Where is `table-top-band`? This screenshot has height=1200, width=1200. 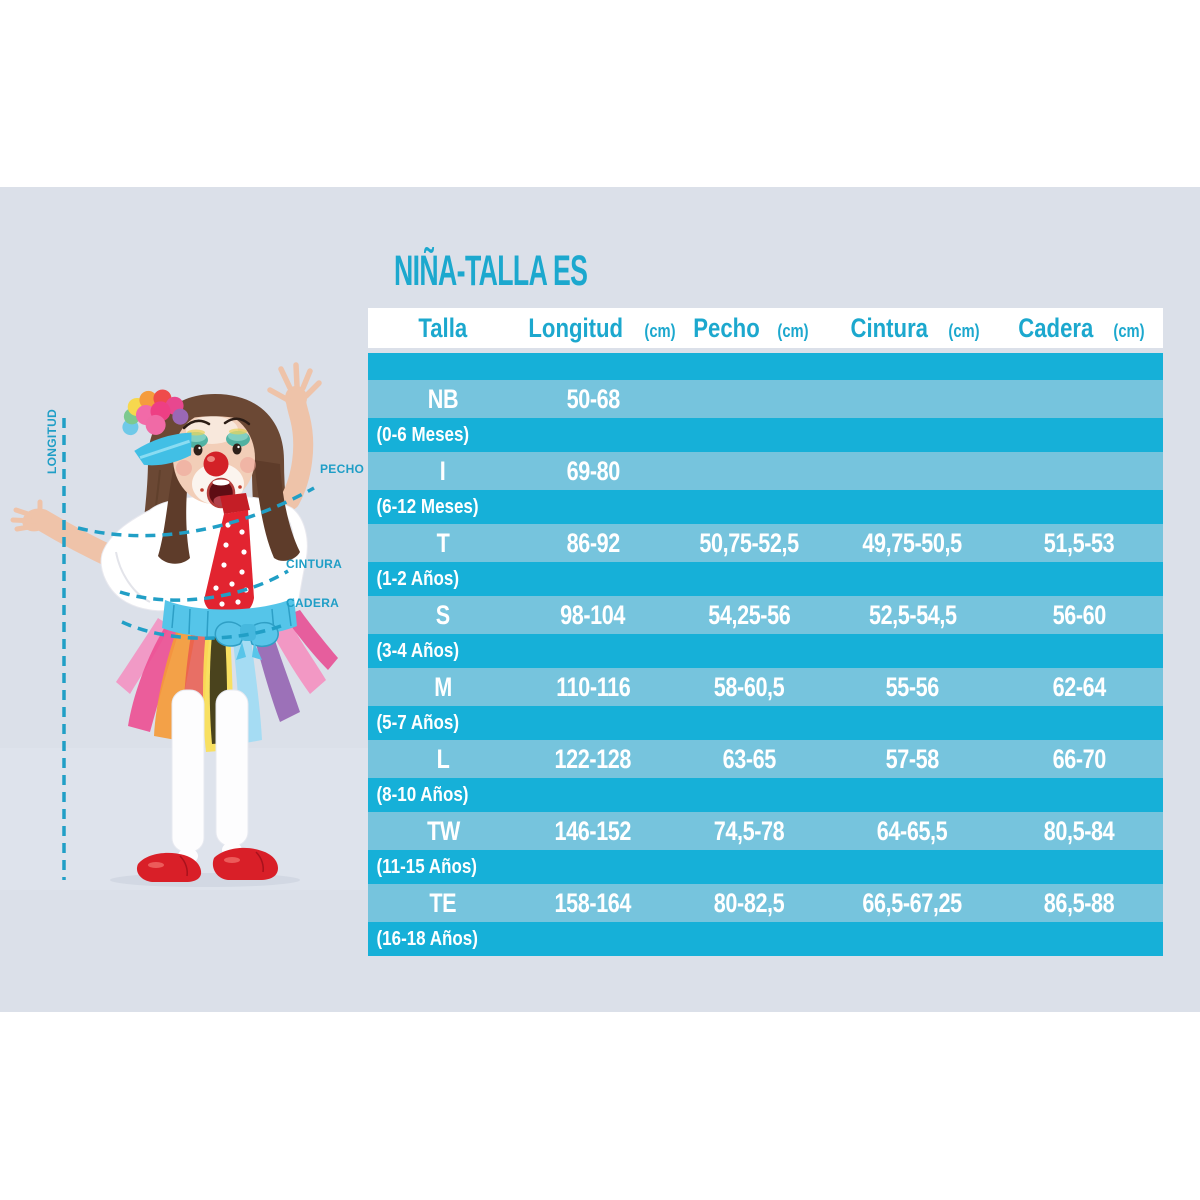 table-top-band is located at coordinates (765, 366).